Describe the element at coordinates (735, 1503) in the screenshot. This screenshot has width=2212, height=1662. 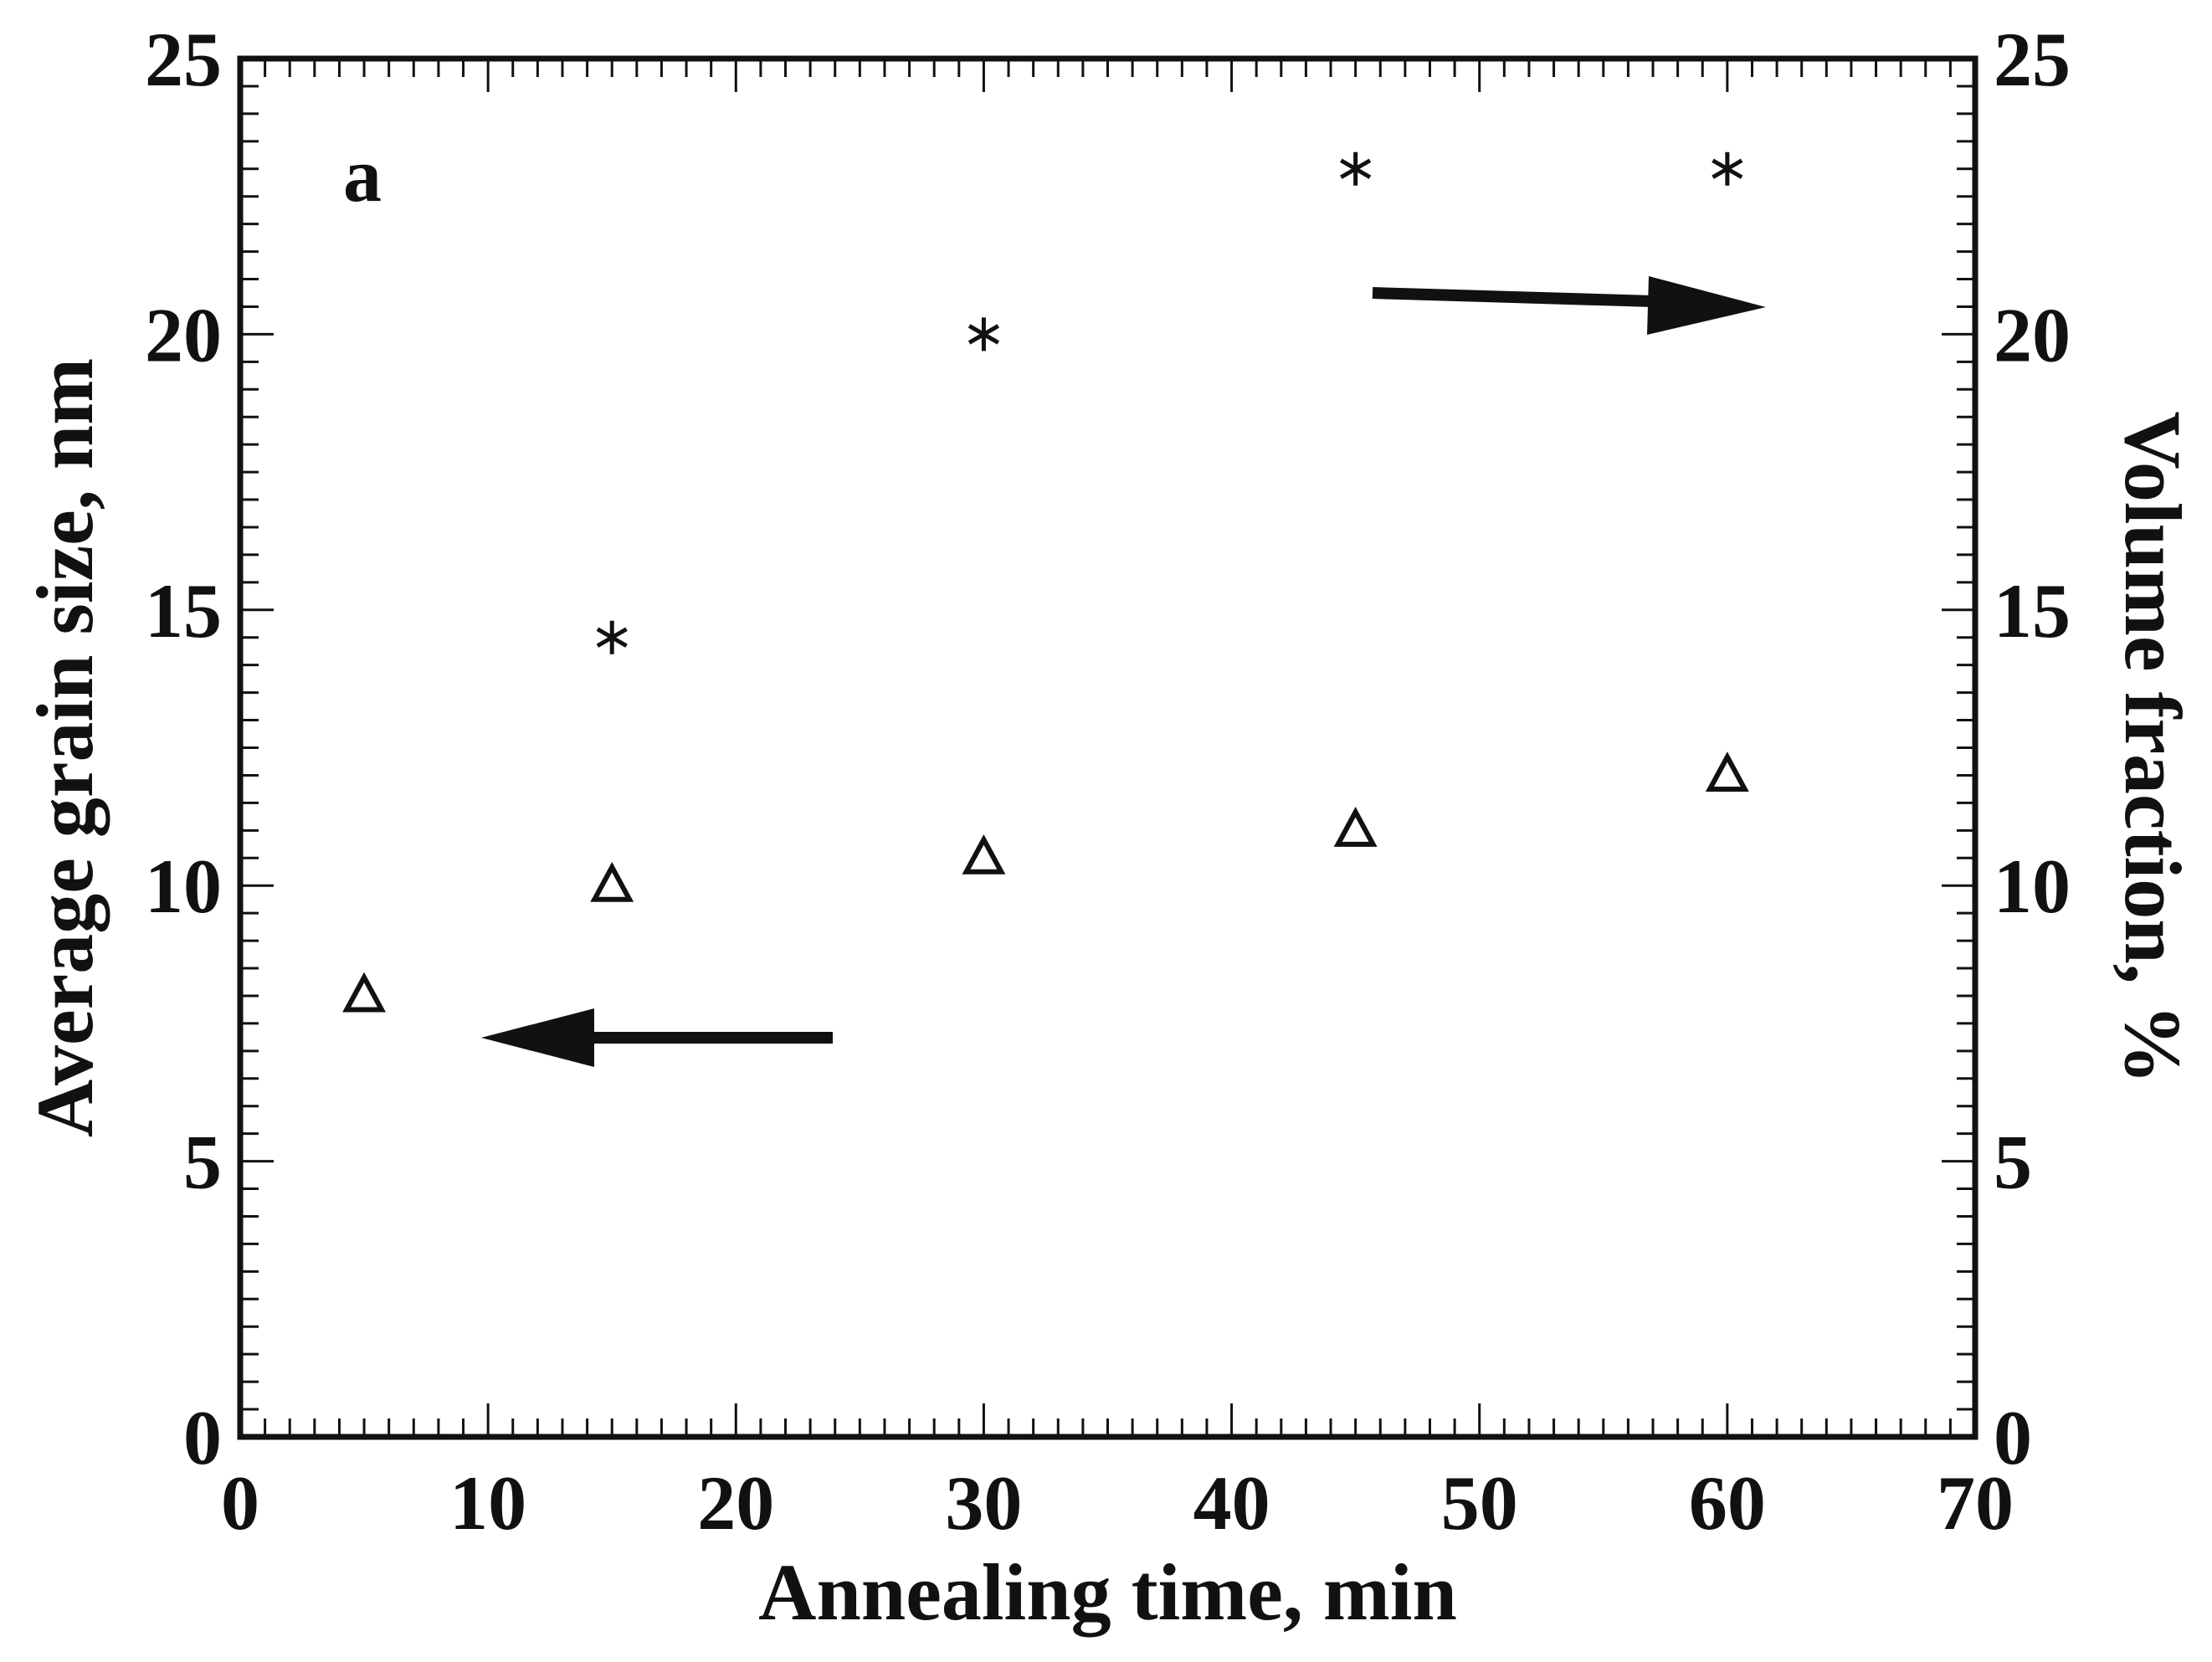
I see `x-tick-label: 20` at that location.